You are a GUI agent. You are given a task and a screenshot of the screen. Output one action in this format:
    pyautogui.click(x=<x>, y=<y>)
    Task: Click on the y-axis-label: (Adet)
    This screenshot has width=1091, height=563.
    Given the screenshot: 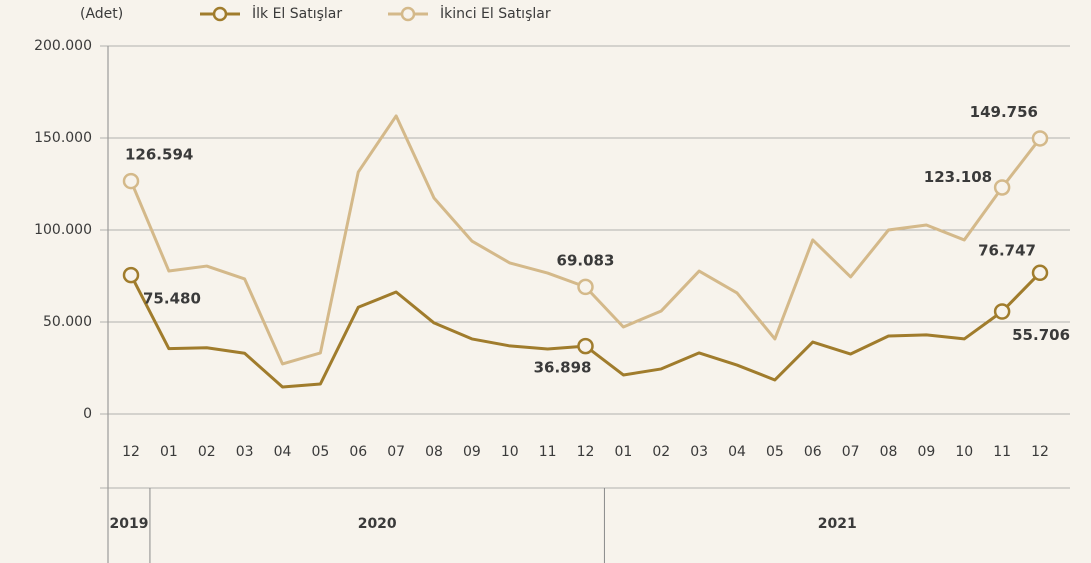 What is the action you would take?
    pyautogui.click(x=101, y=14)
    